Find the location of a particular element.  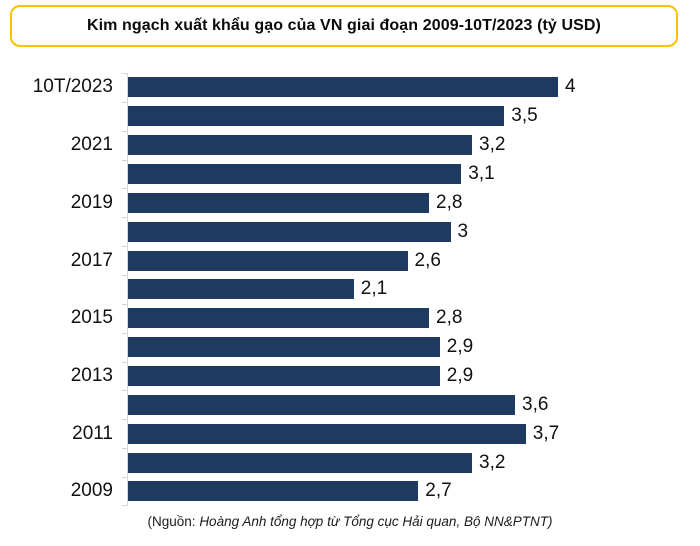

bar-2010 is located at coordinates (300, 462).